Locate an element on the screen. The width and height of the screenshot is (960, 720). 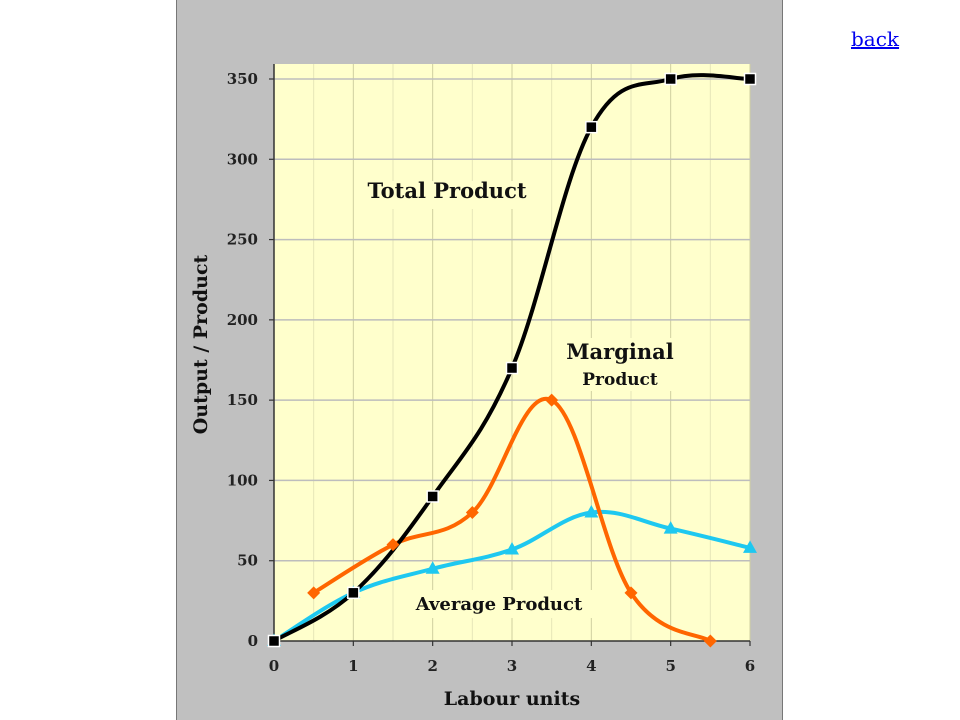
y-tick-label: 0 is located at coordinates (253, 641).